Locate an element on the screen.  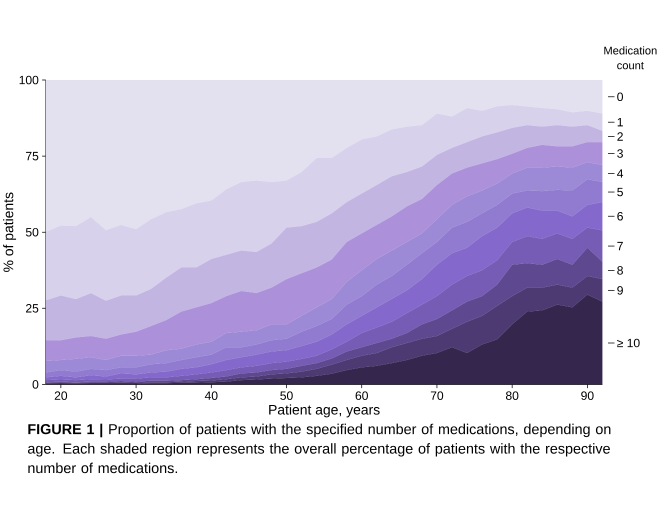
x-tick-label: 60 is located at coordinates (362, 396).